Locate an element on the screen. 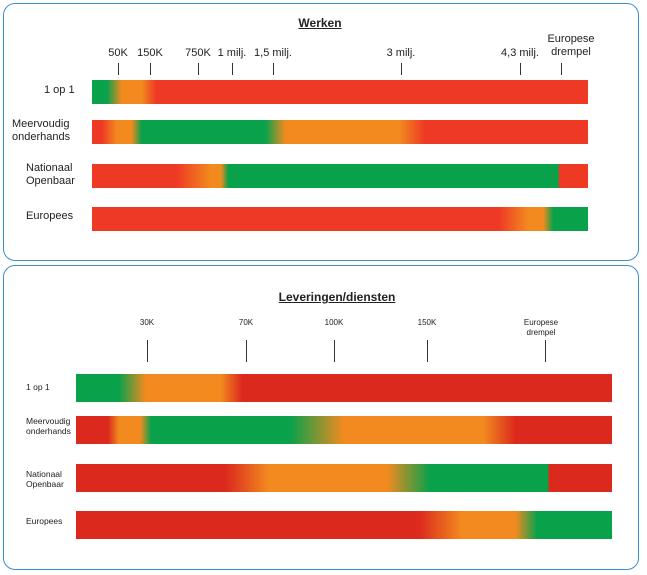 The width and height of the screenshot is (647, 575). supplies-tick-label: Europese drempel is located at coordinates (541, 327).